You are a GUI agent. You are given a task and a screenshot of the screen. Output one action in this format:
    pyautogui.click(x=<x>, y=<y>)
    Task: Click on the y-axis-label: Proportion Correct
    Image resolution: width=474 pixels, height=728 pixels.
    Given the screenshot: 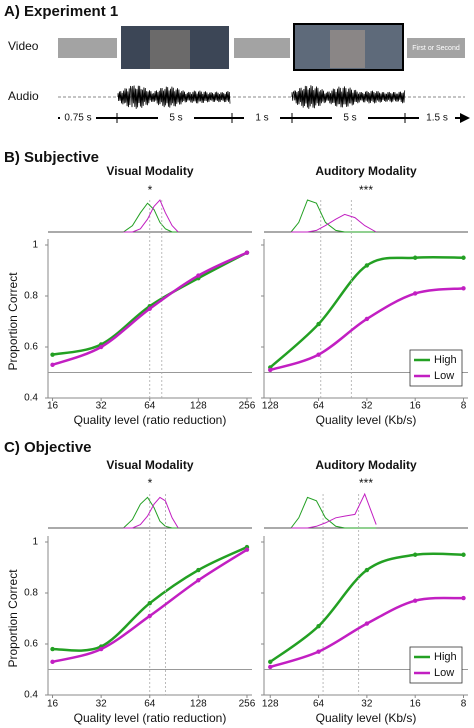 What is the action you would take?
    pyautogui.click(x=13, y=321)
    